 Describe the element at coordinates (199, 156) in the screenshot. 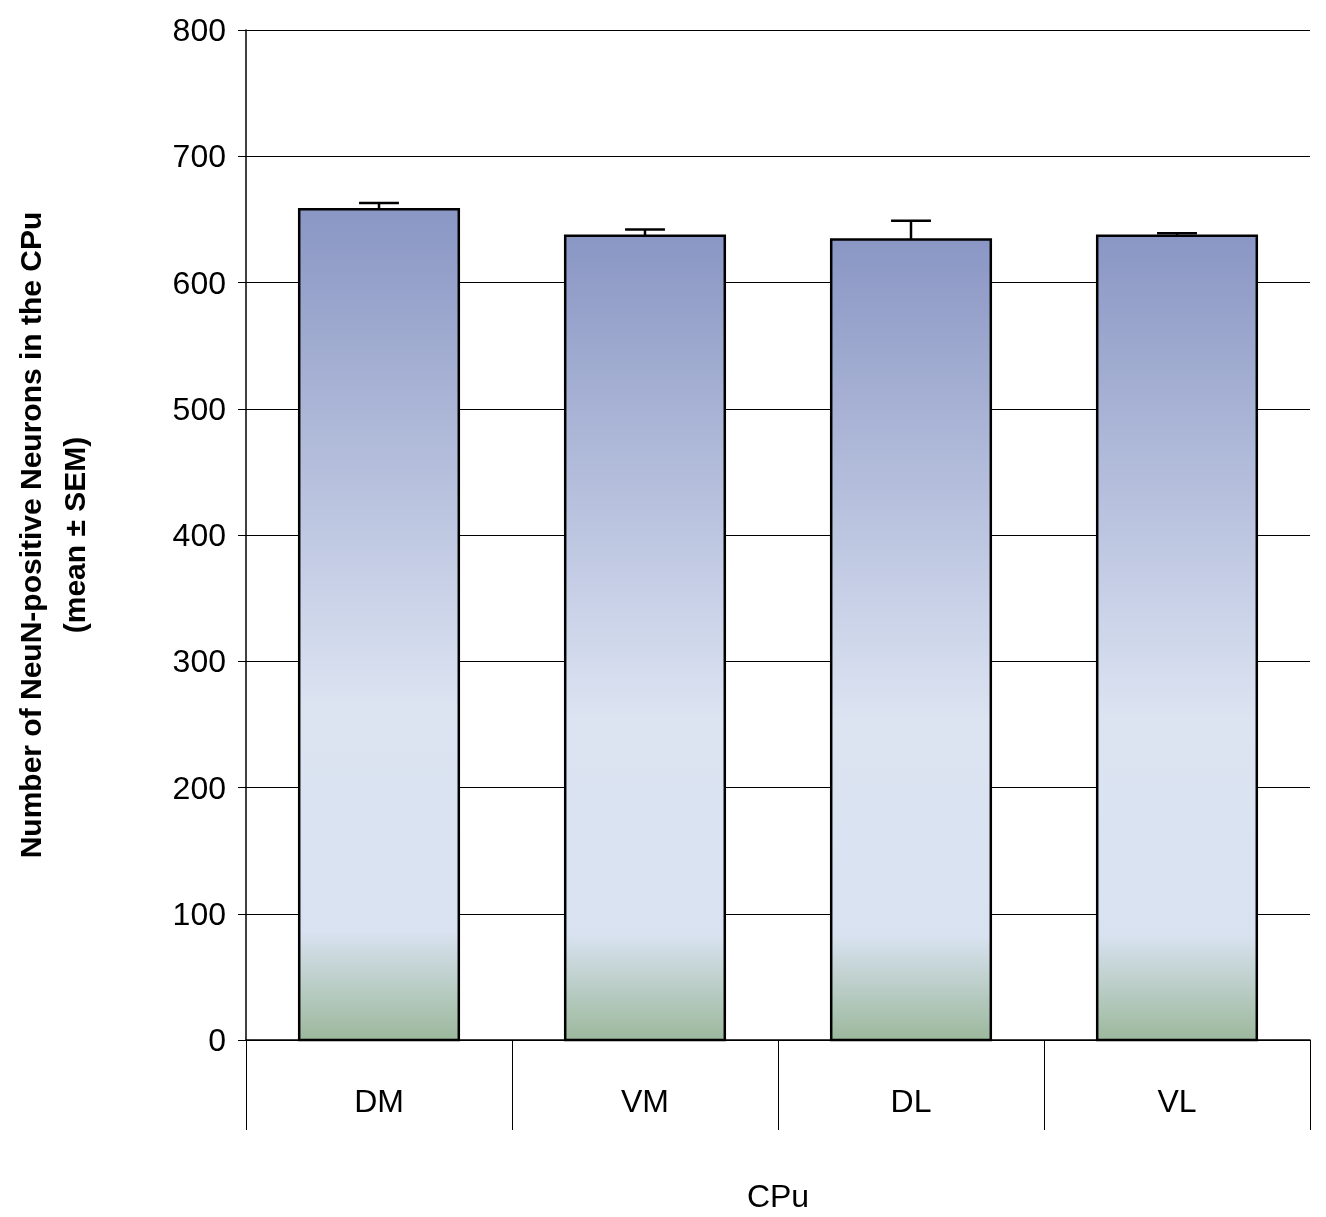

I see `y-tick-label: 700` at that location.